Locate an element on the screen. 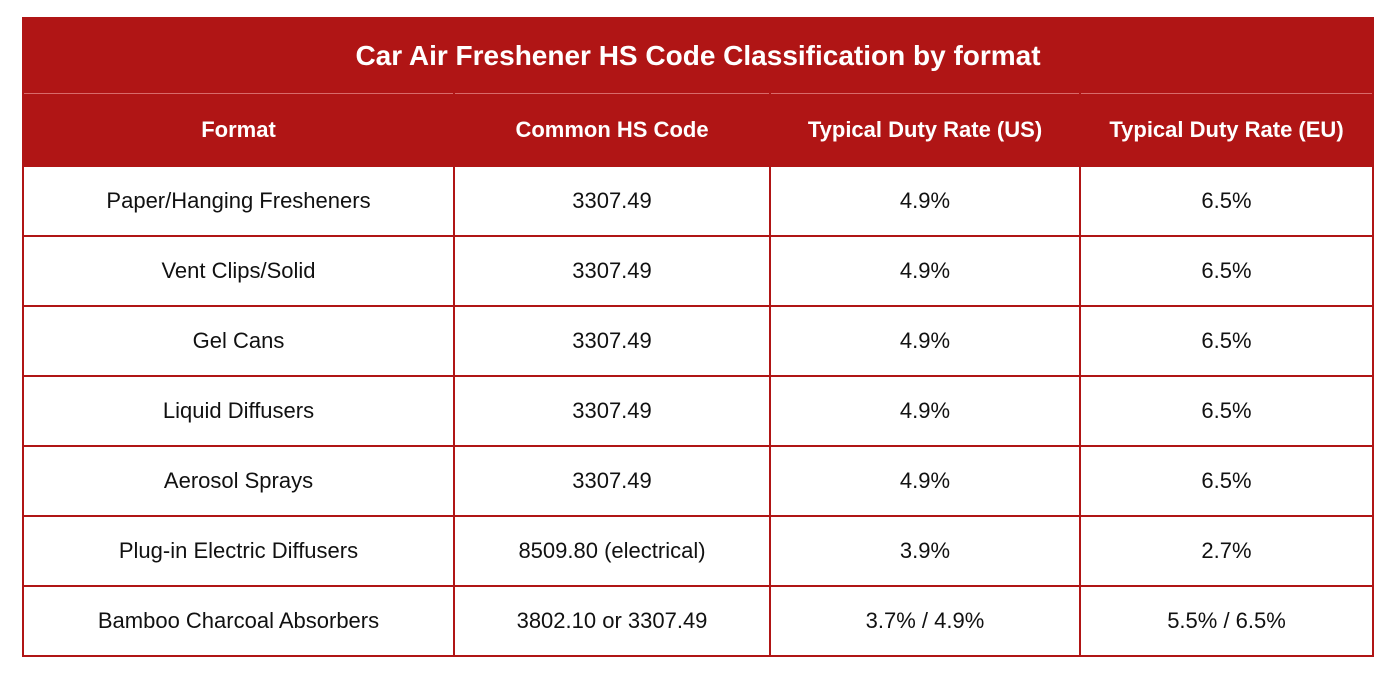  cell-duty-us: 3.9% is located at coordinates (925, 551).